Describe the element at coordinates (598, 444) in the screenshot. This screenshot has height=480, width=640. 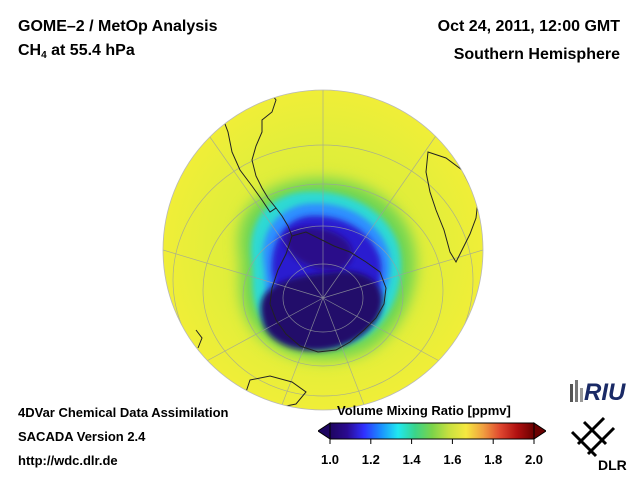
I see `dlr-logo: DLR` at that location.